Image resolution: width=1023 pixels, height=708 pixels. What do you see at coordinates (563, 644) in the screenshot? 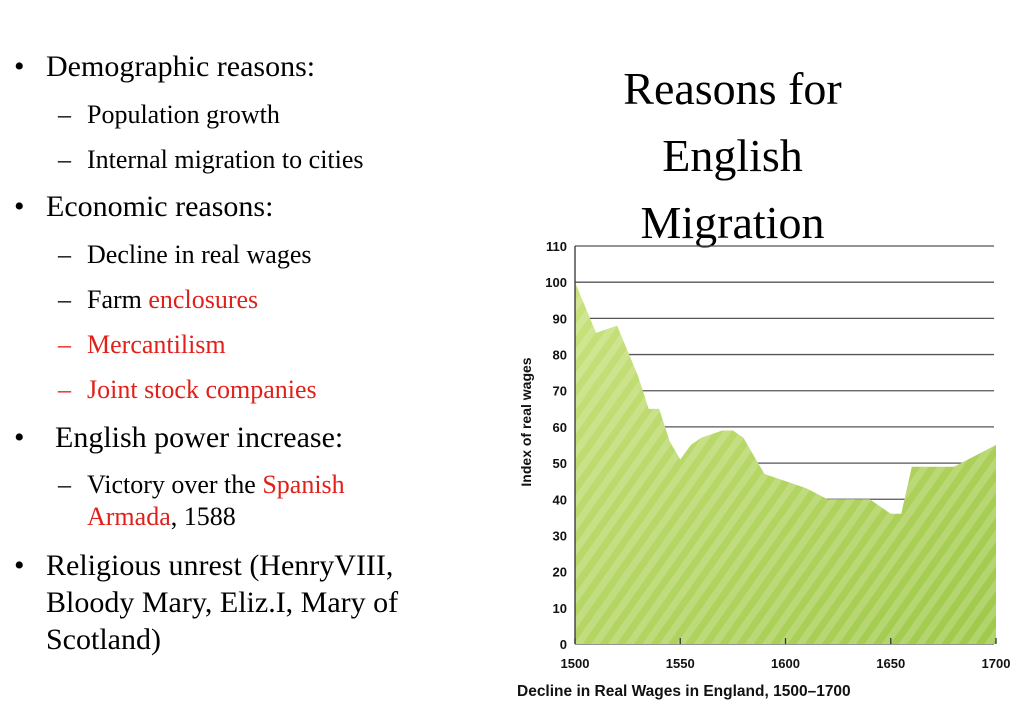
I see `y-tick-label: 0` at bounding box center [563, 644].